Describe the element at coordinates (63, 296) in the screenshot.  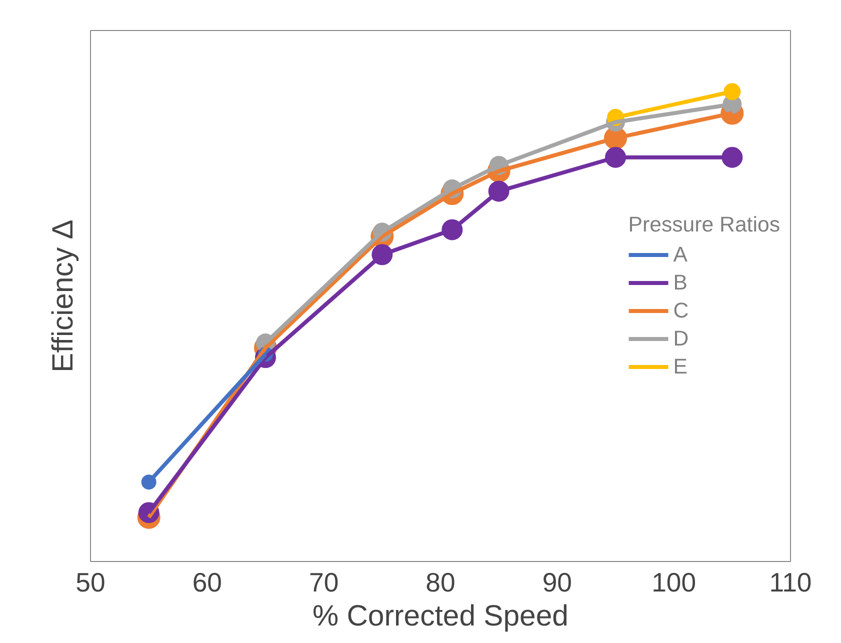
I see `y-axis-title: Efficiency Δ` at that location.